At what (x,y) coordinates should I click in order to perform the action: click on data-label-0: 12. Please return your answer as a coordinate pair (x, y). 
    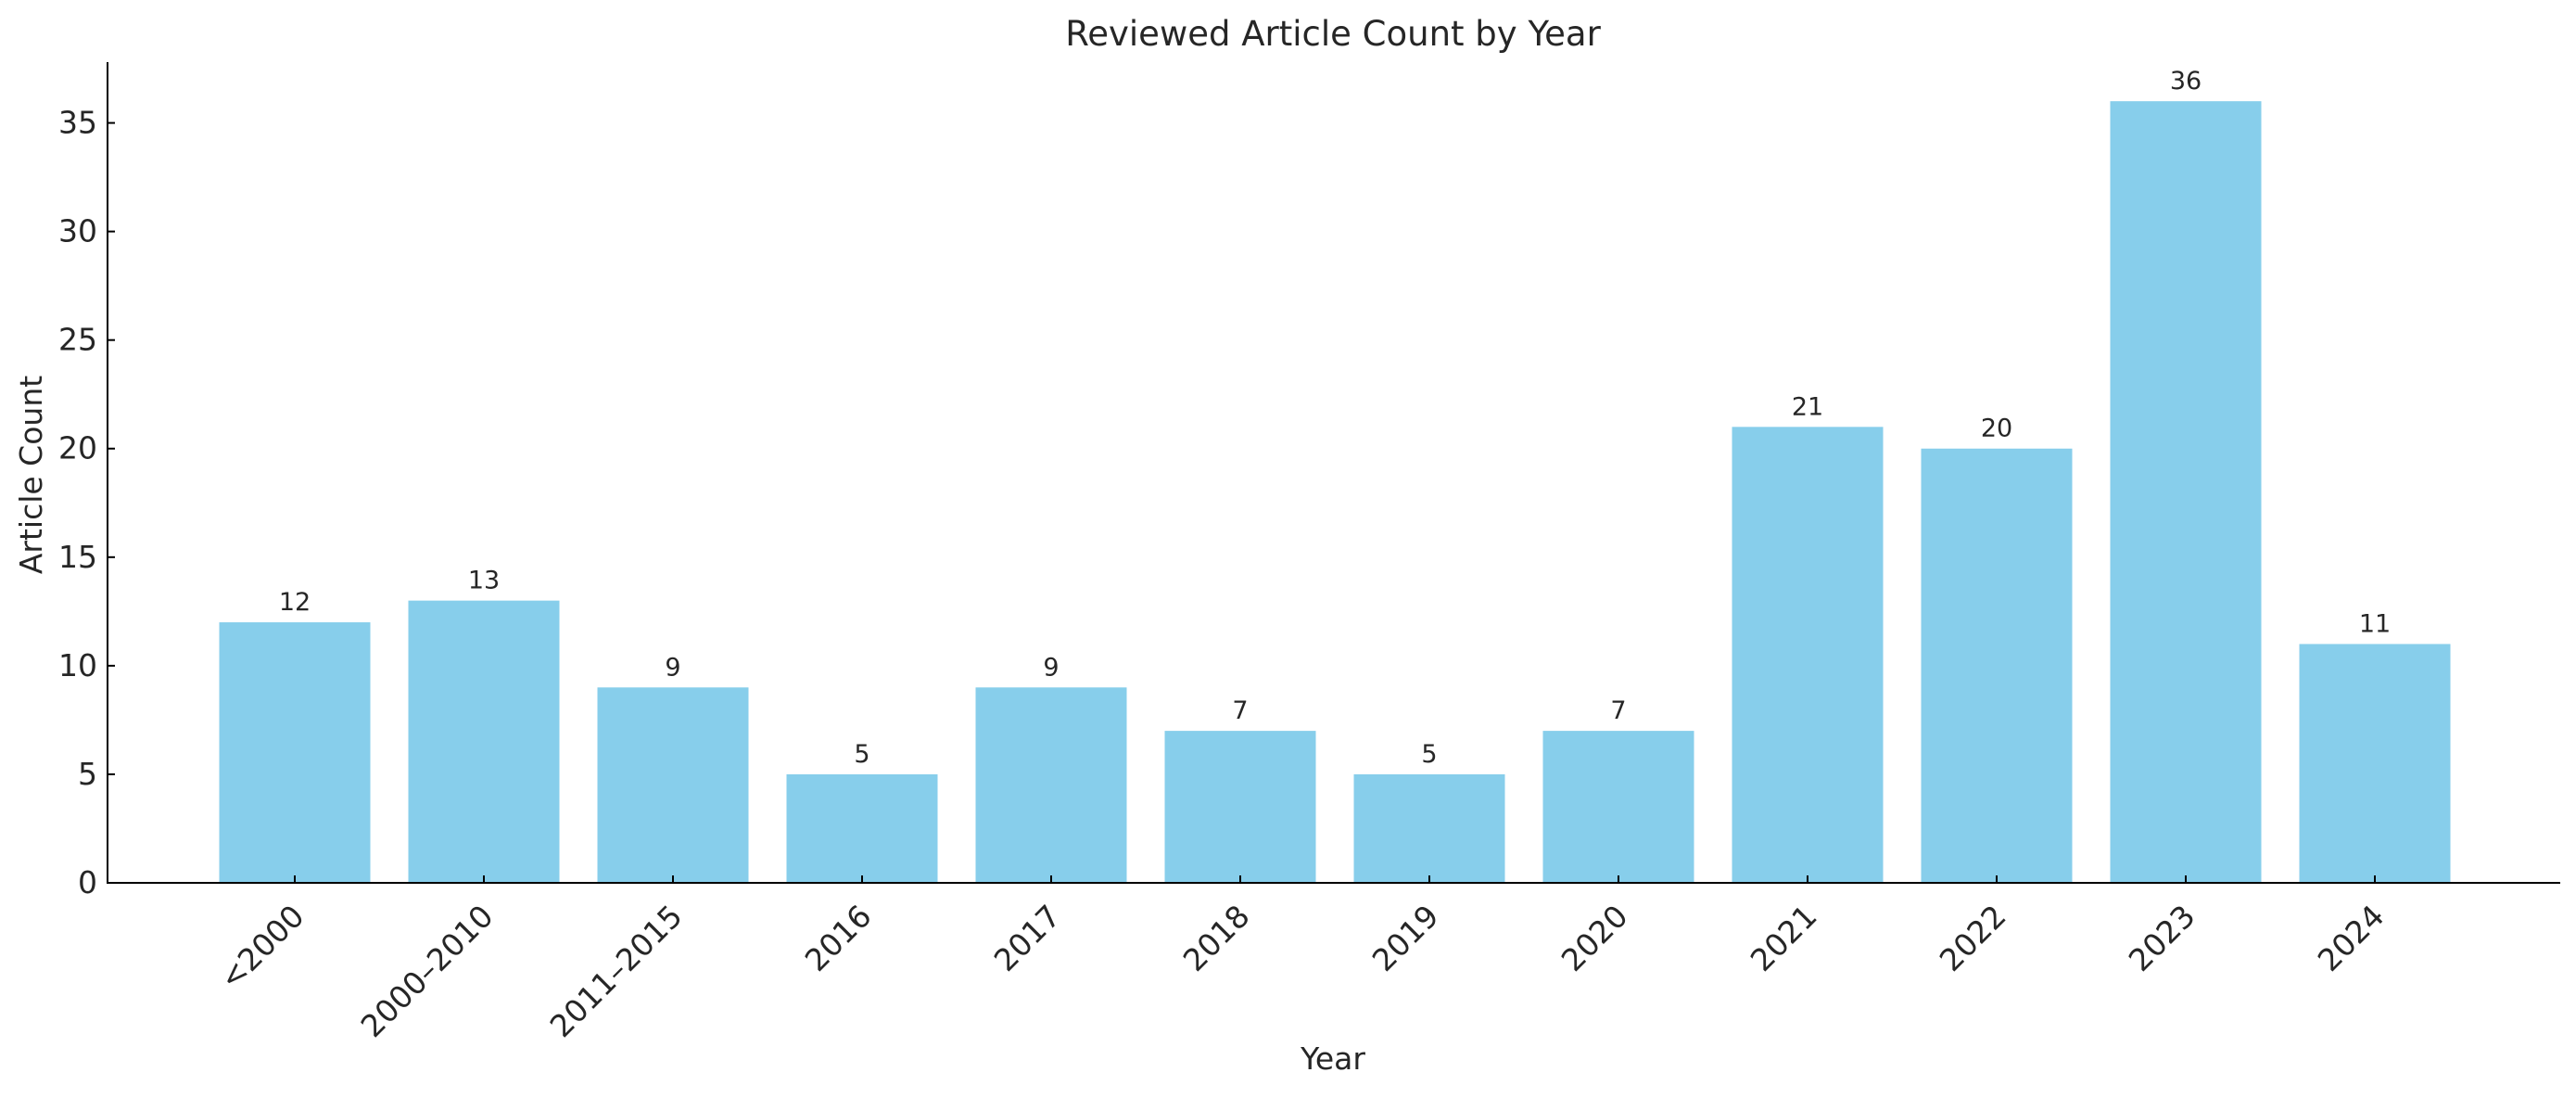
    Looking at the image, I should click on (295, 603).